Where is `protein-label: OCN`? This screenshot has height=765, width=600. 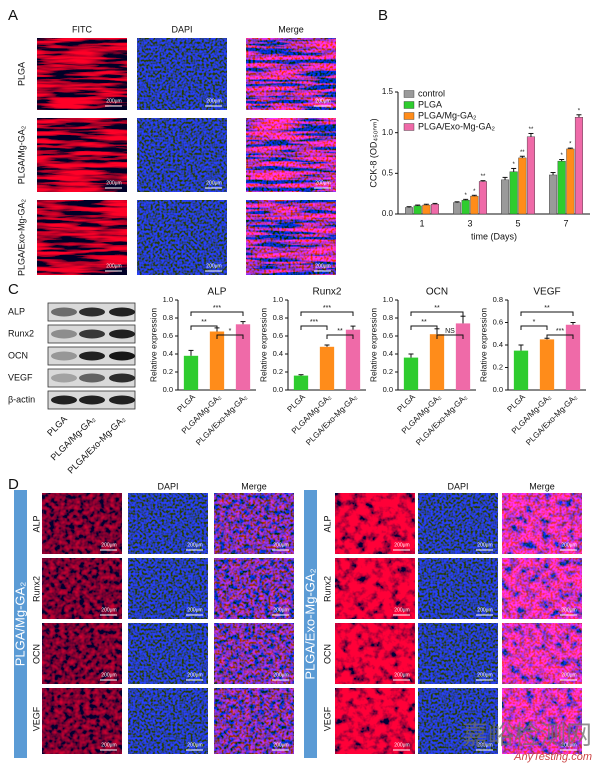
protein-label: OCN is located at coordinates (18, 355).